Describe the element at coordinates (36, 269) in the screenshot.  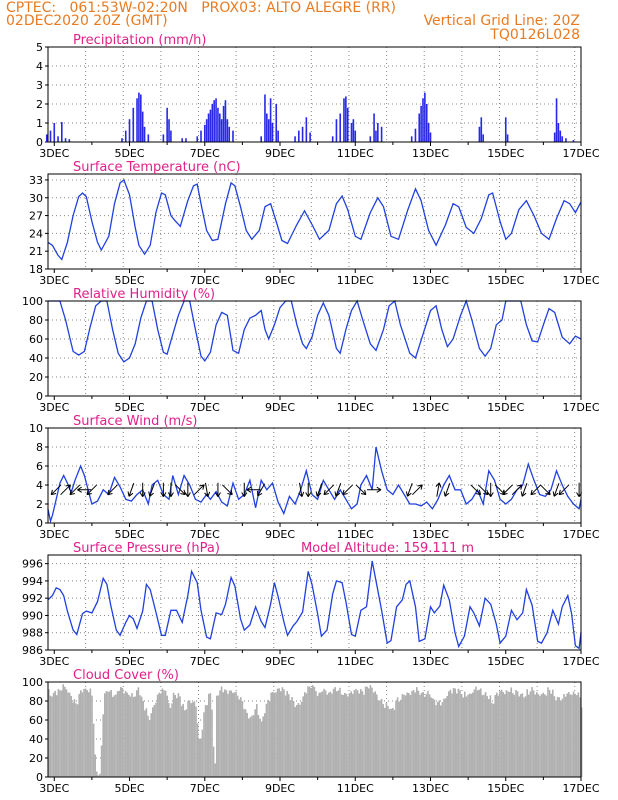
I see `y-tick-label: 18` at that location.